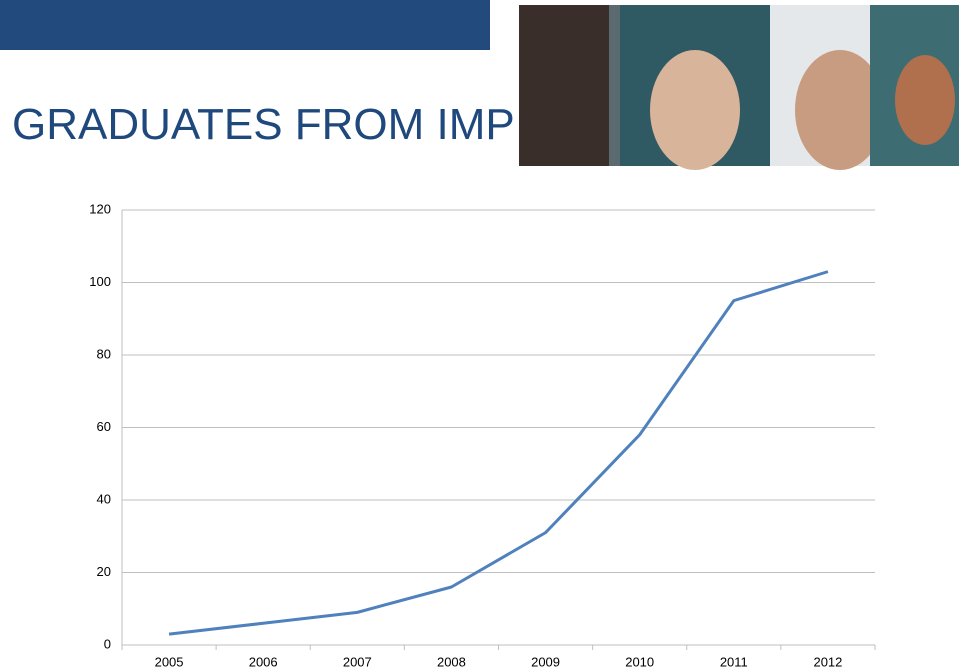 Image resolution: width=960 pixels, height=668 pixels. Describe the element at coordinates (245, 25) in the screenshot. I see `header-bar` at that location.